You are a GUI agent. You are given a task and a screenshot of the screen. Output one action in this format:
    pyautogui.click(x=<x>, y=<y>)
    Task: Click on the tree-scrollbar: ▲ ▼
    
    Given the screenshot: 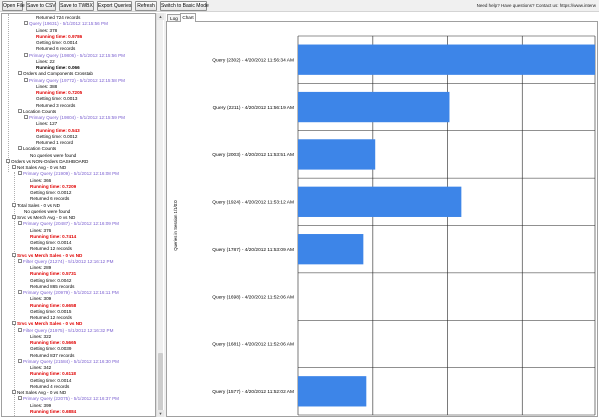 What is the action you would take?
    pyautogui.click(x=160, y=215)
    